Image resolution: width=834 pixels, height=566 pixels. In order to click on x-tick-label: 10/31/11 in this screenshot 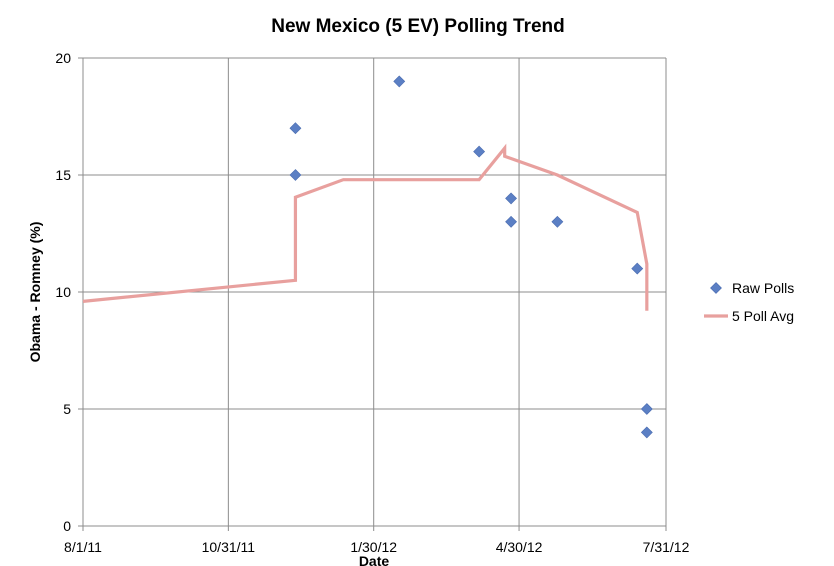, I will do `click(229, 547)`.